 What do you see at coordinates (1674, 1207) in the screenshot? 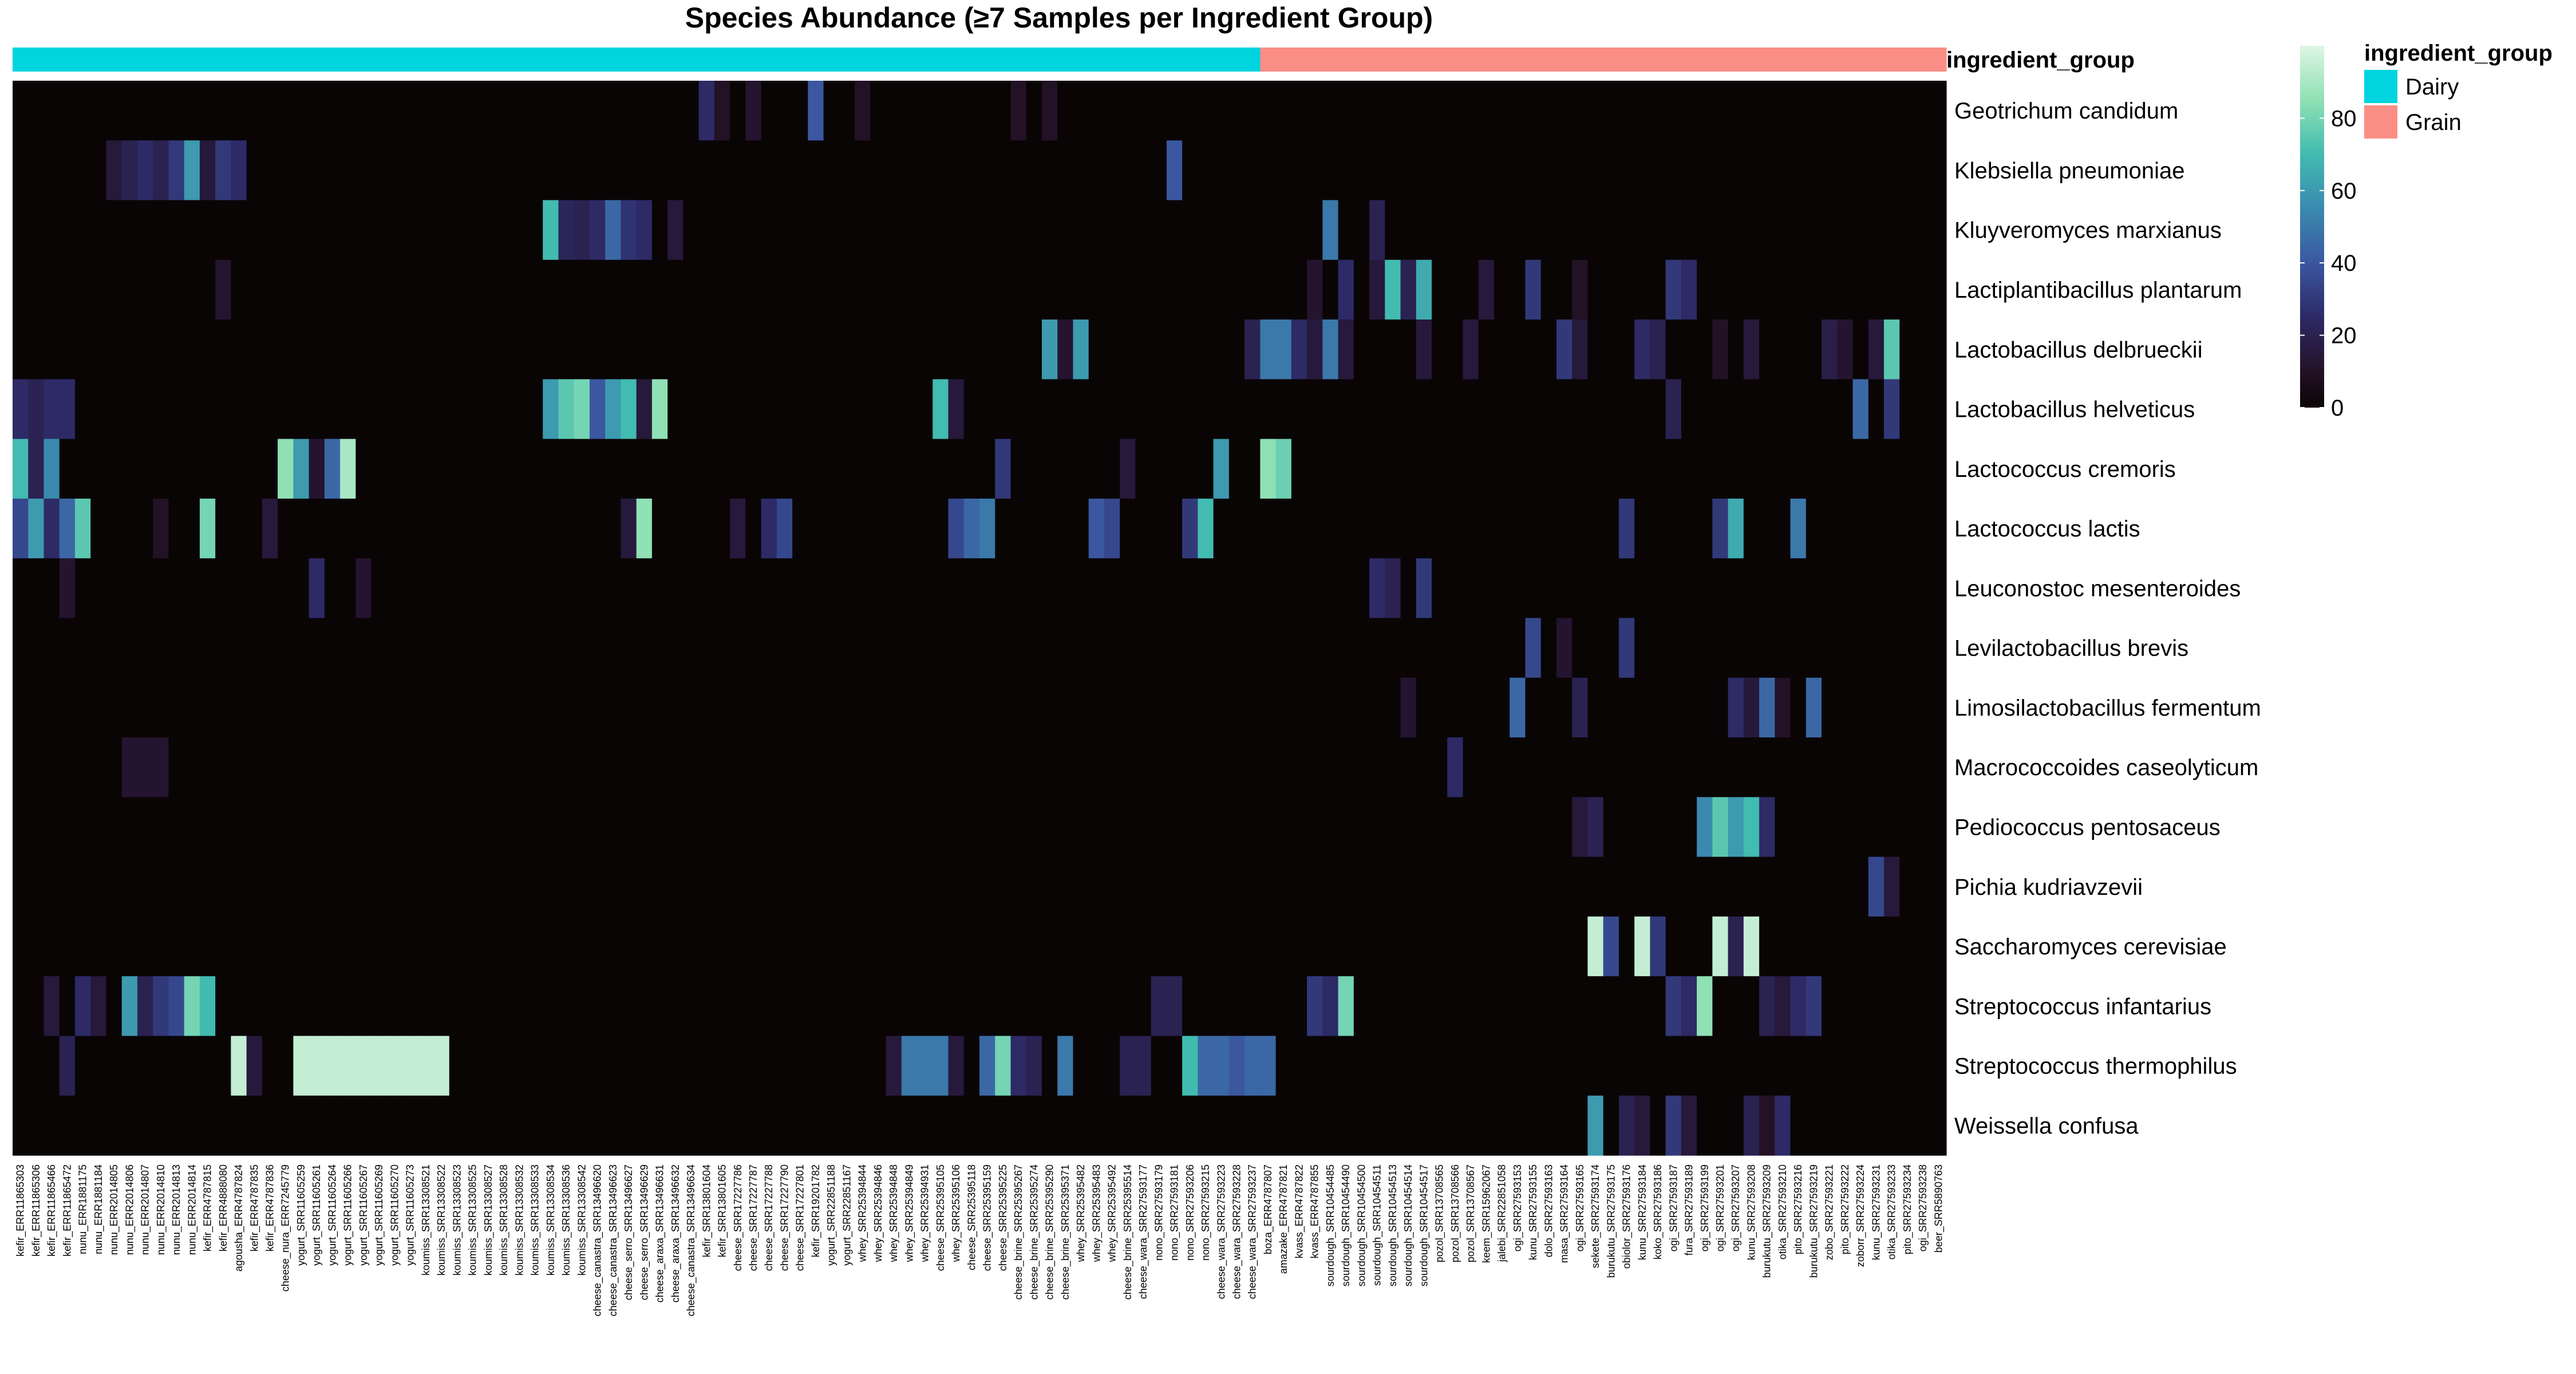
I see `column-label: ogi_SRR27593187` at bounding box center [1674, 1207].